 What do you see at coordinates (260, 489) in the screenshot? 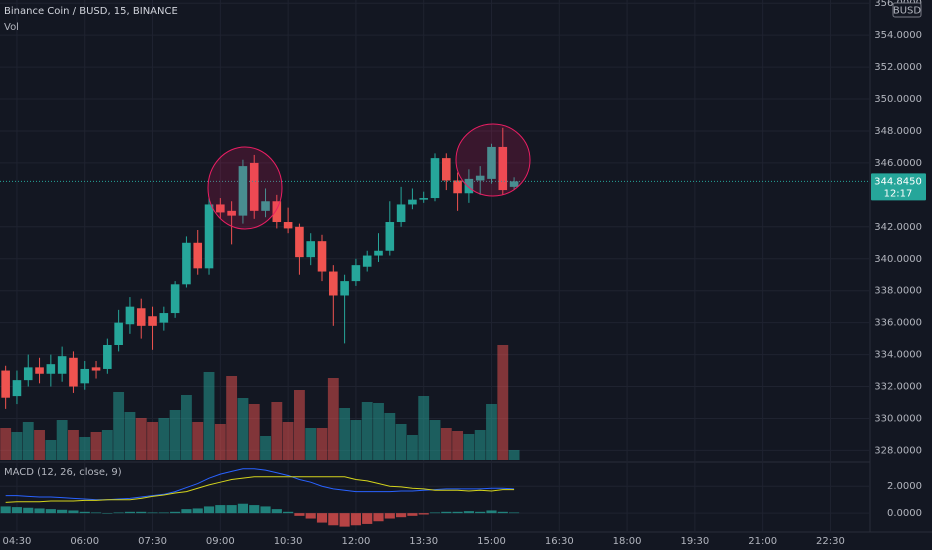
I see `macd-line` at bounding box center [260, 489].